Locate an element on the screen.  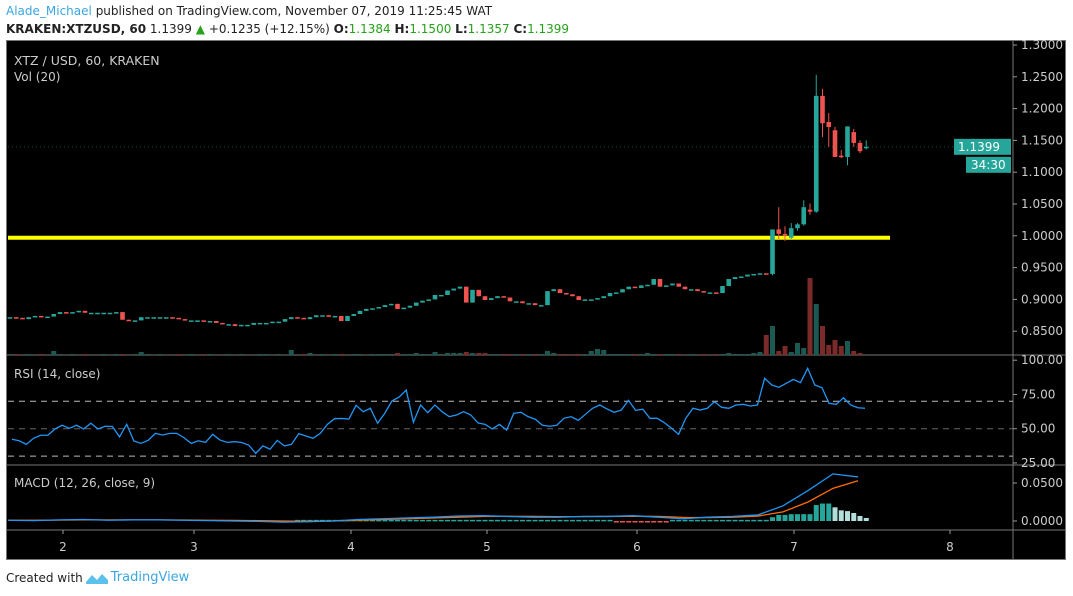
open-value: 1.1384 is located at coordinates (369, 29).